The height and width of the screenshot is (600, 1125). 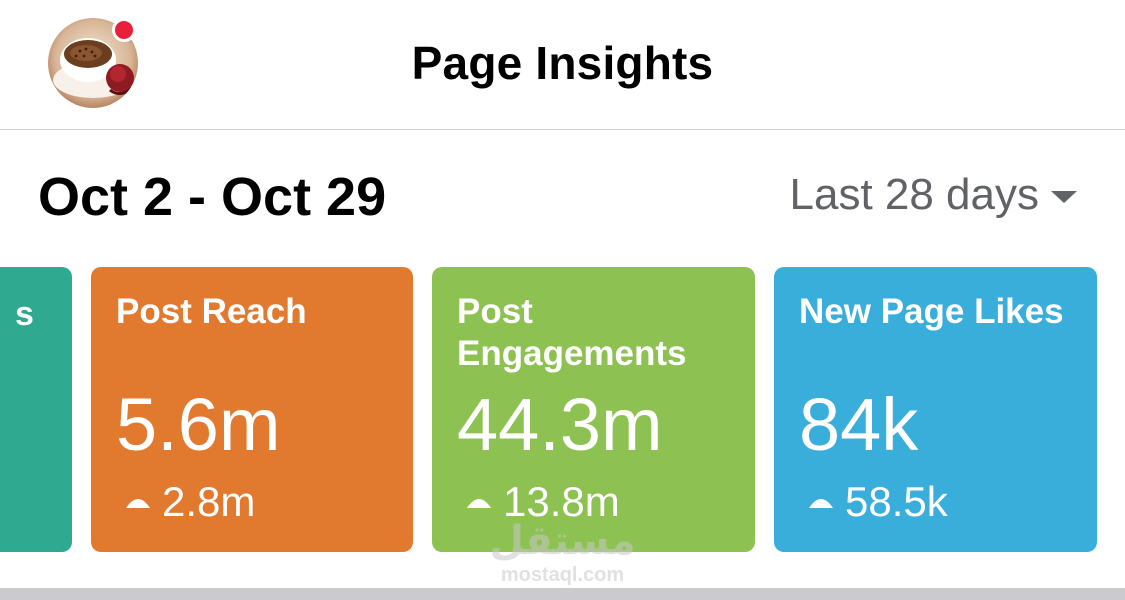 I want to click on metric-card-new-page-likes: New Page Likes 84k 58.5k, so click(x=935, y=409).